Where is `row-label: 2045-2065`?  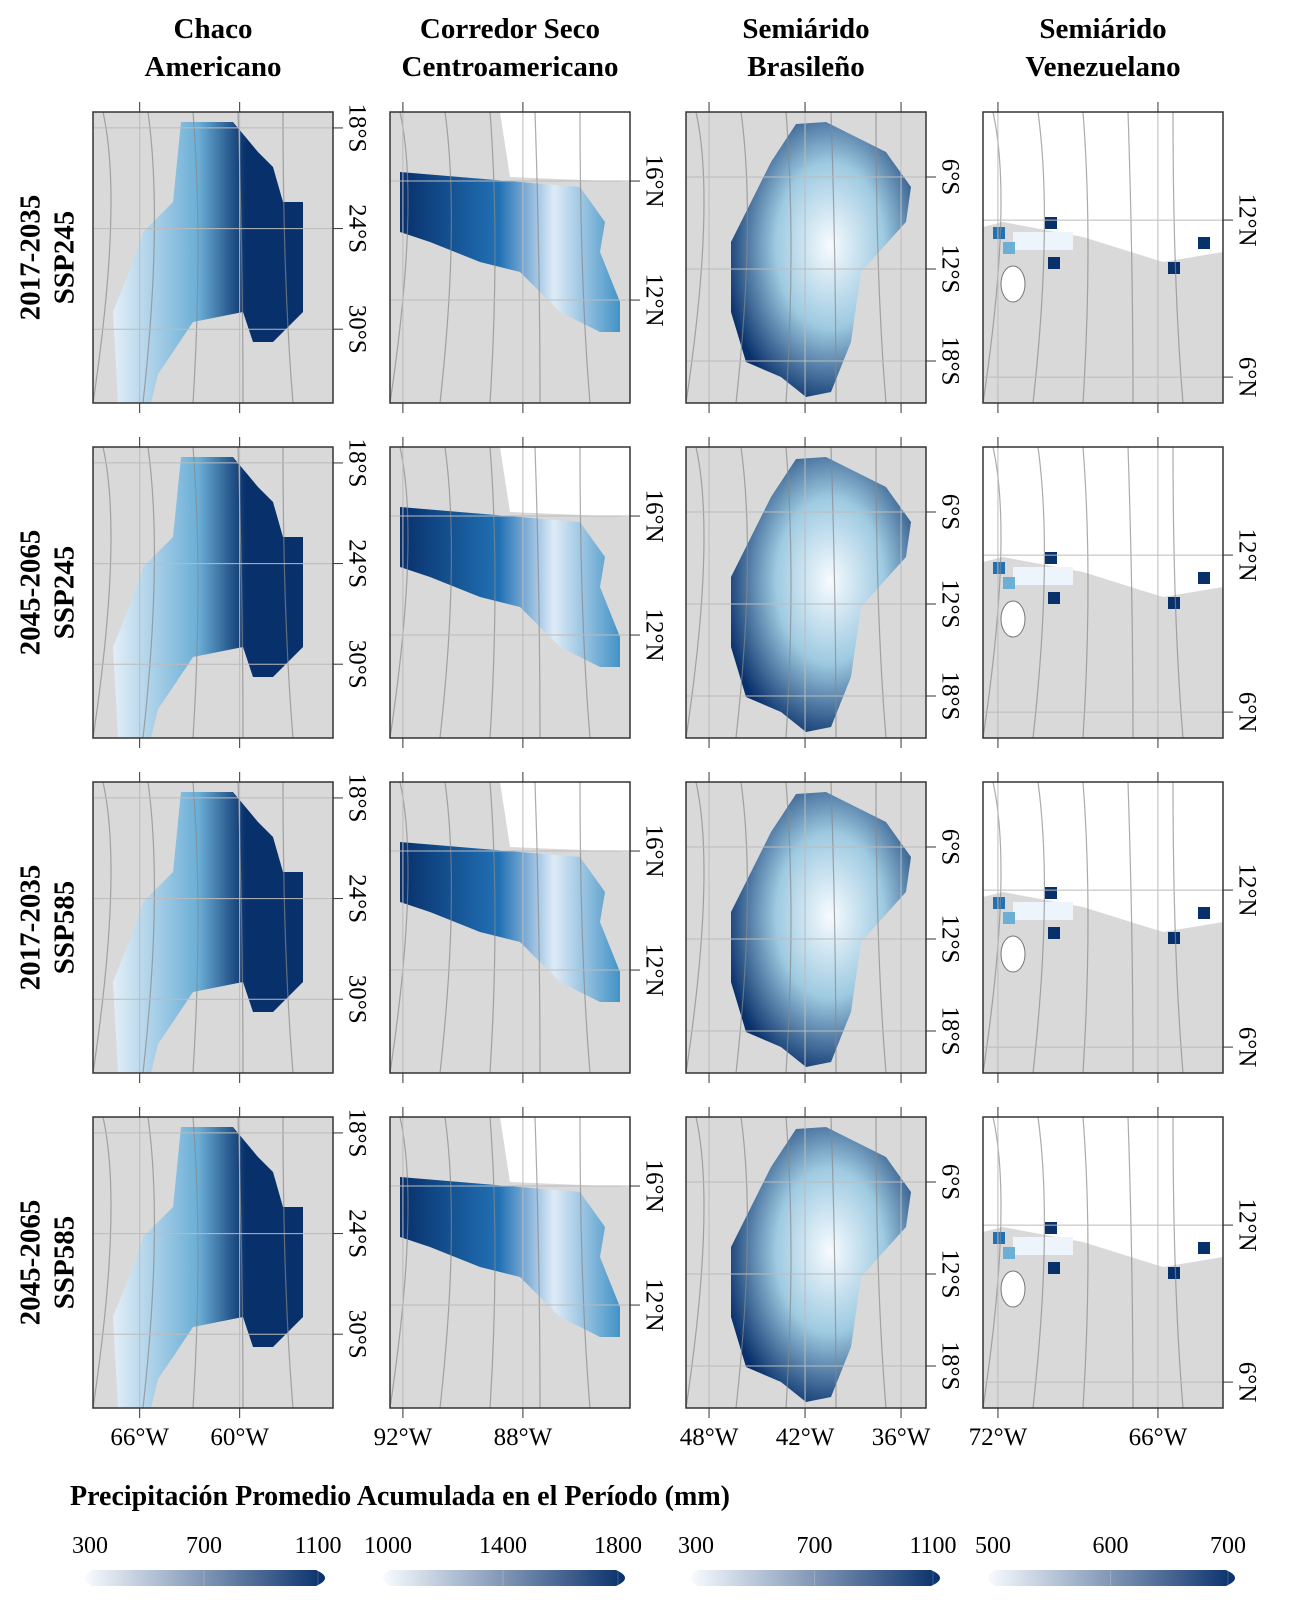 row-label: 2045-2065 is located at coordinates (31, 593).